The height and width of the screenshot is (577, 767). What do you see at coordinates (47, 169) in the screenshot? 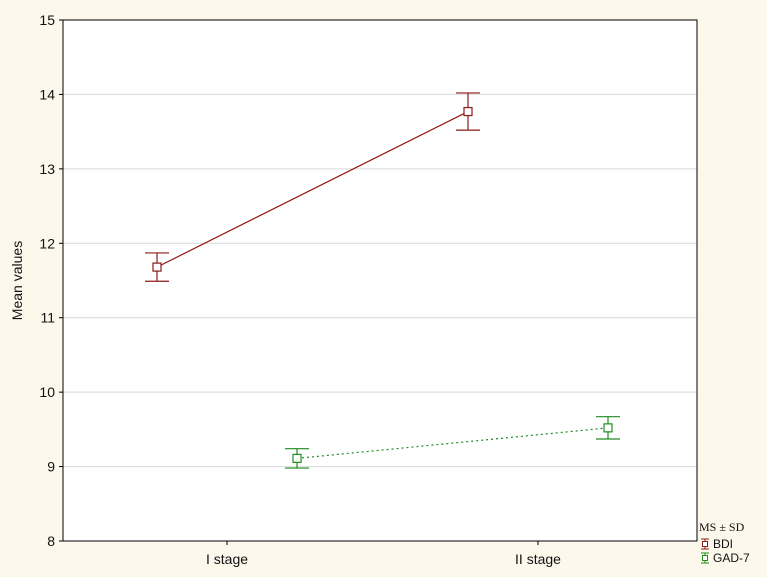
I see `y-tick-label: 13` at bounding box center [47, 169].